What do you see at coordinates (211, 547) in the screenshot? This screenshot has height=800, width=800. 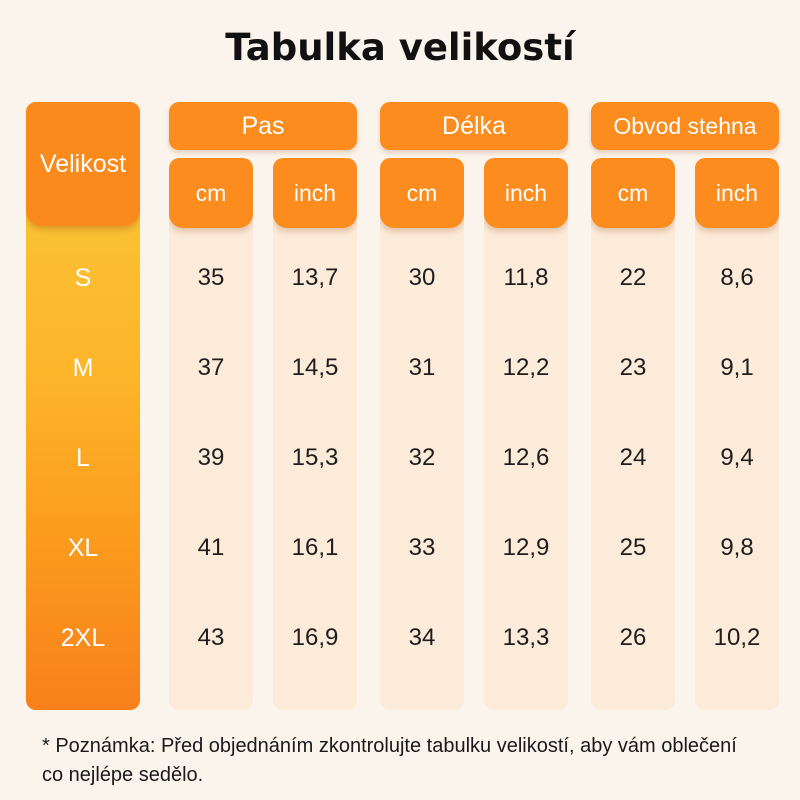 I see `table-cell: 41` at bounding box center [211, 547].